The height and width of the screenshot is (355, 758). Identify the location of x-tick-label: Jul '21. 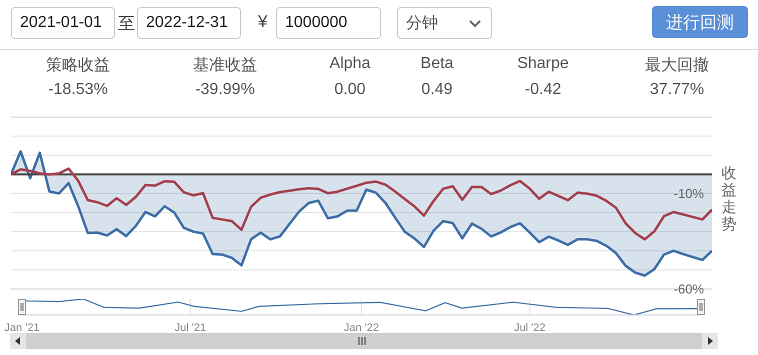
(190, 328).